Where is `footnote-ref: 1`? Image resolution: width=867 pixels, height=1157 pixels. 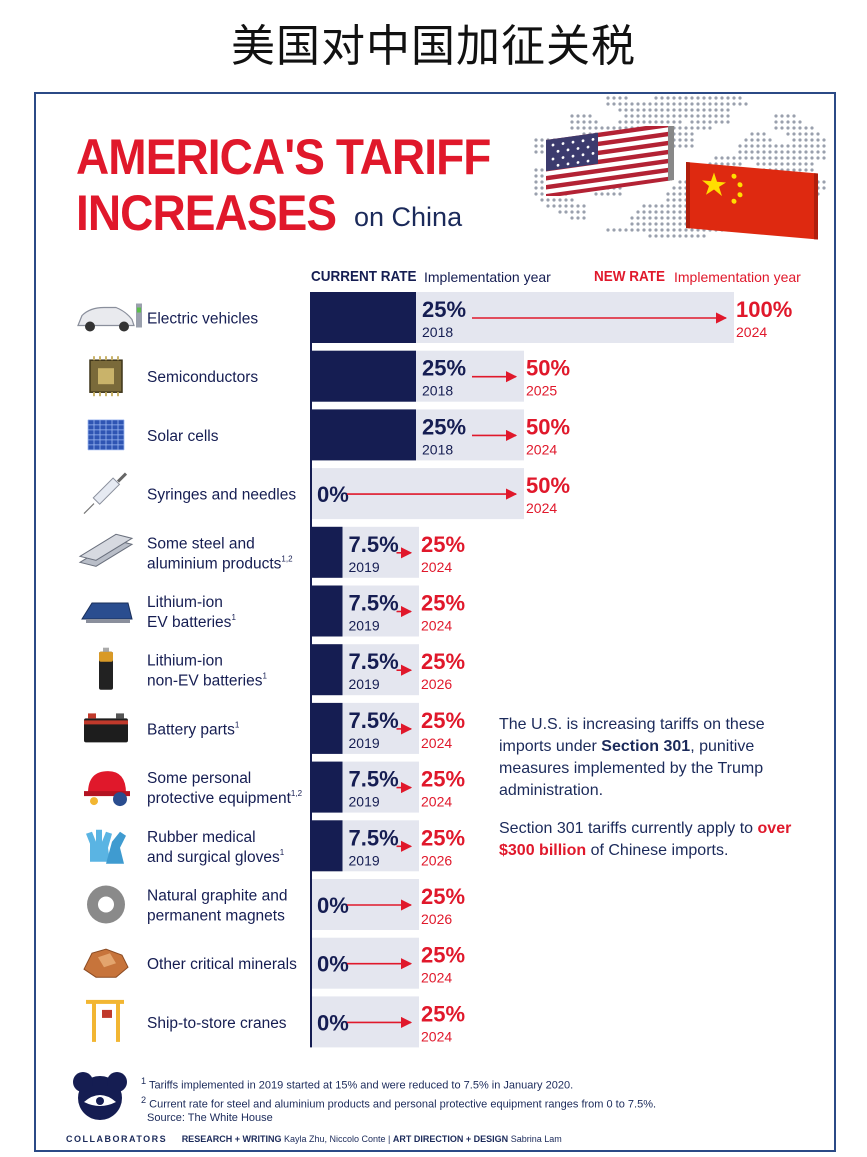 footnote-ref: 1 is located at coordinates (233, 617).